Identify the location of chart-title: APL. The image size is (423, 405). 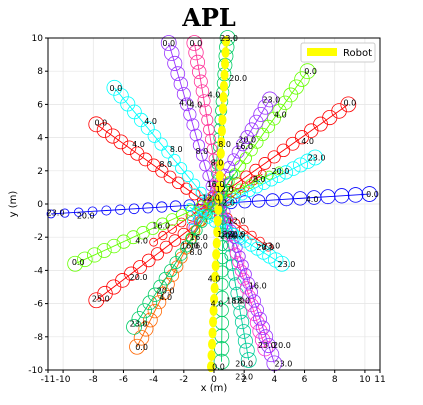
(208, 17).